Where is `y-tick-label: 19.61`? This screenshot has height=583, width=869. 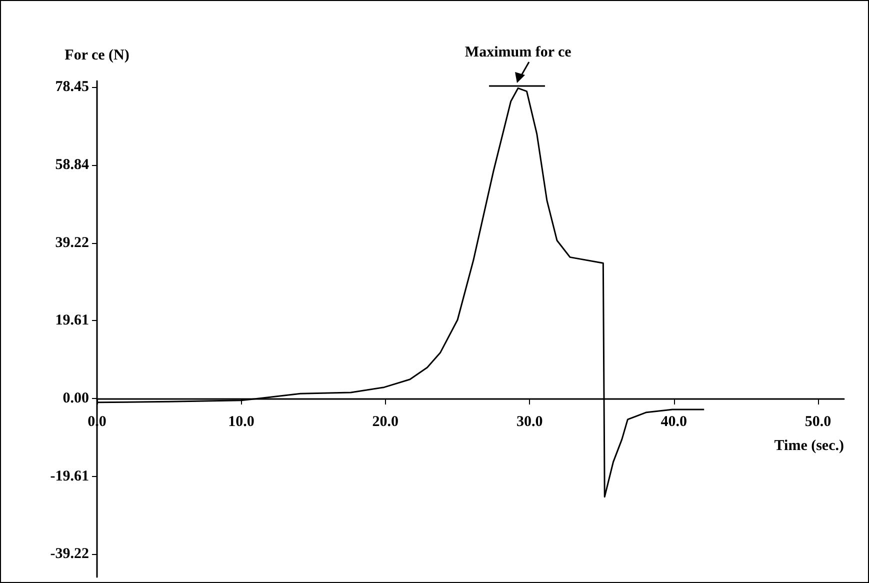 y-tick-label: 19.61 is located at coordinates (72, 320).